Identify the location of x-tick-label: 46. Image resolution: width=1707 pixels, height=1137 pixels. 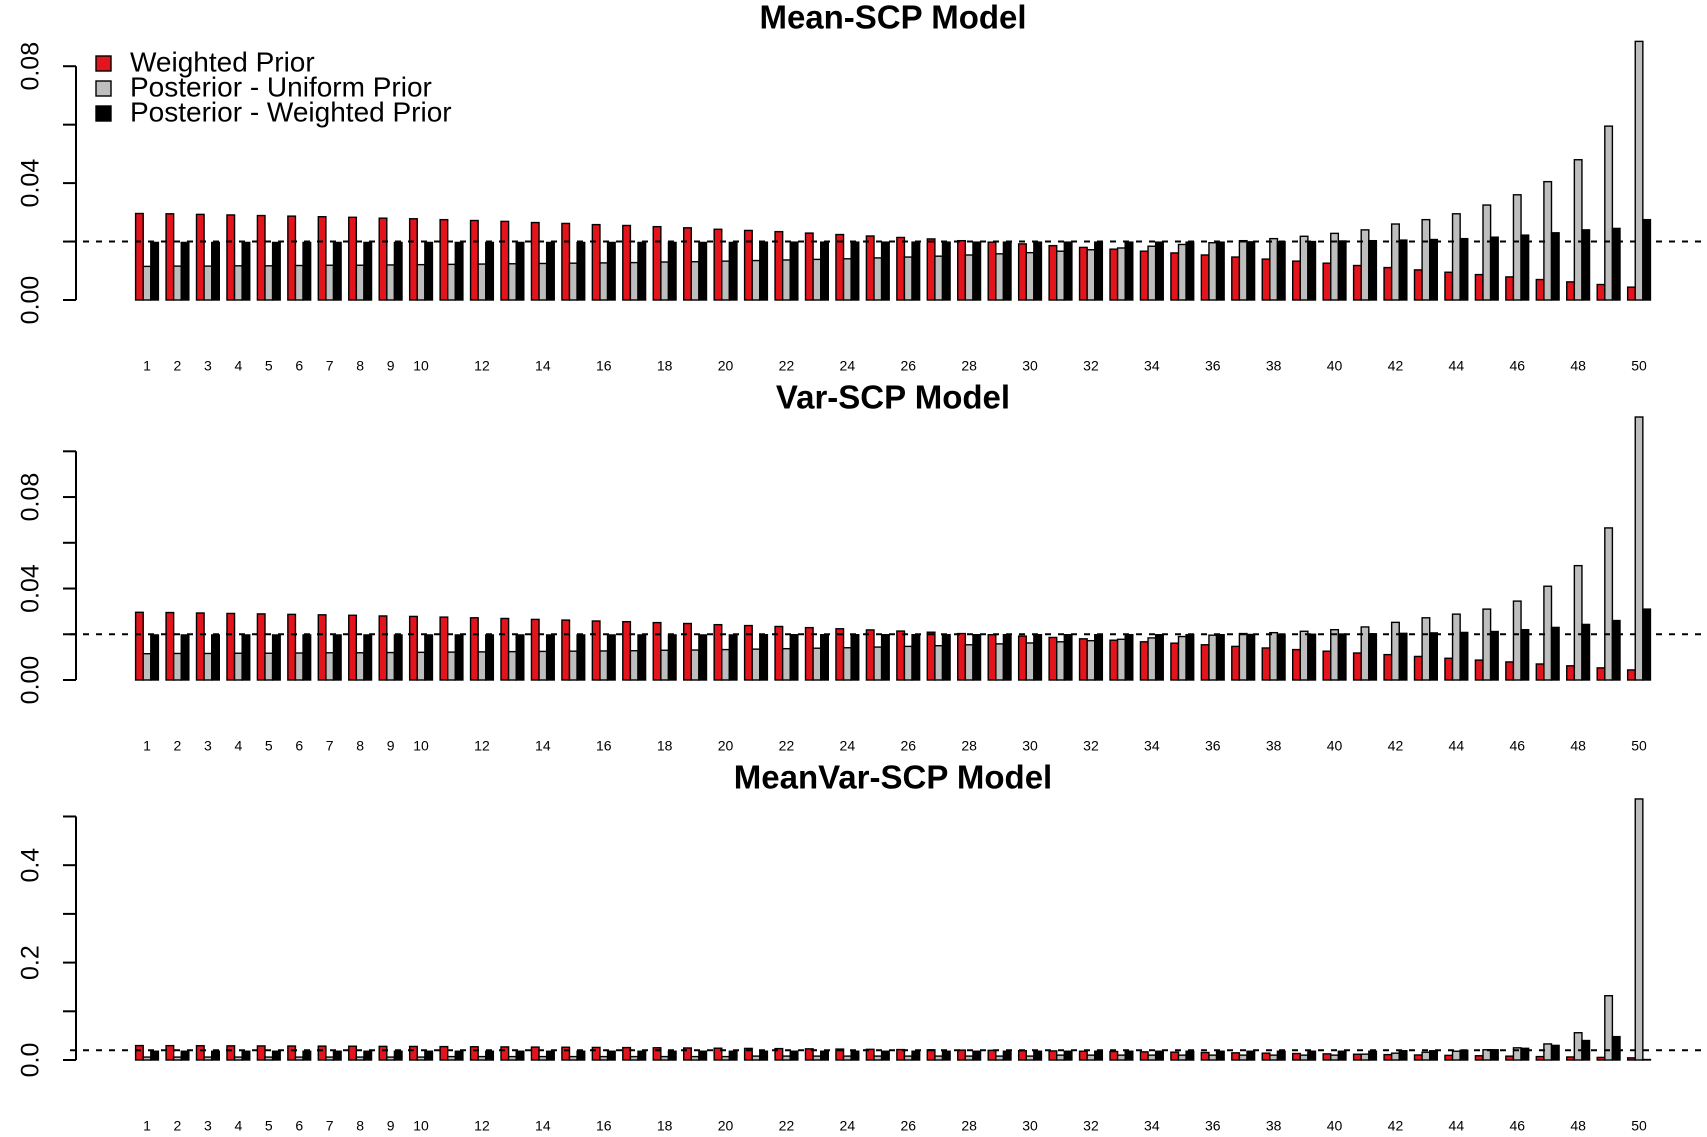
(1517, 746).